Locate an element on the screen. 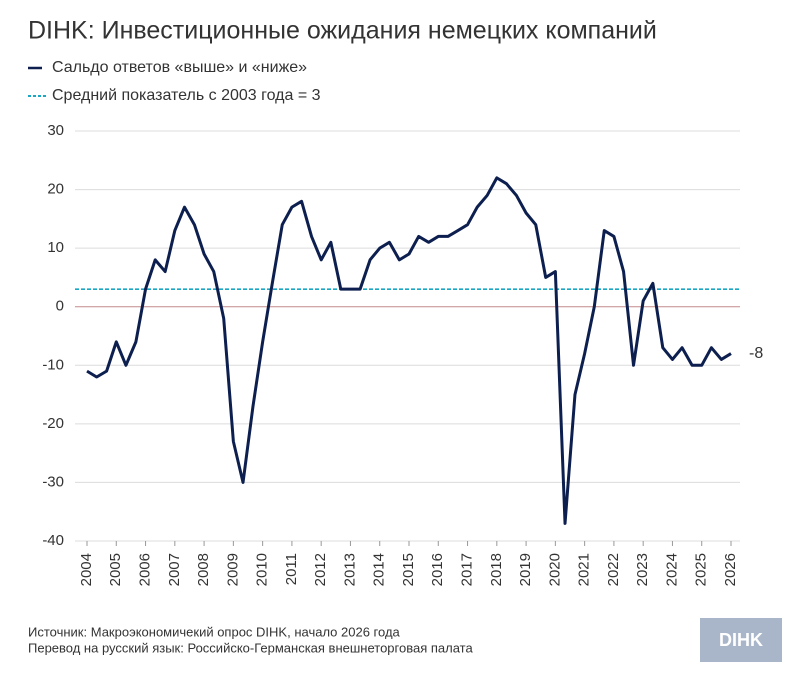 The image size is (806, 691). y-tick-label: 20 is located at coordinates (55, 189).